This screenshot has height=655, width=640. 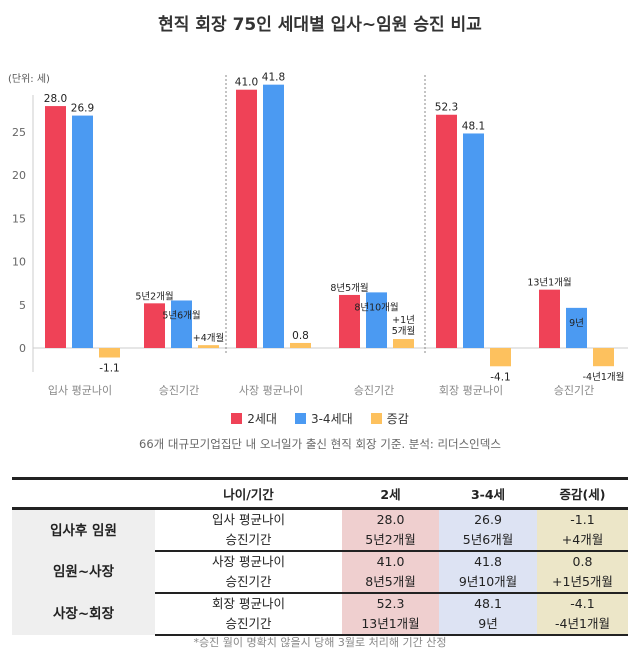 I want to click on table-cell: 0.8, so click(x=582, y=561).